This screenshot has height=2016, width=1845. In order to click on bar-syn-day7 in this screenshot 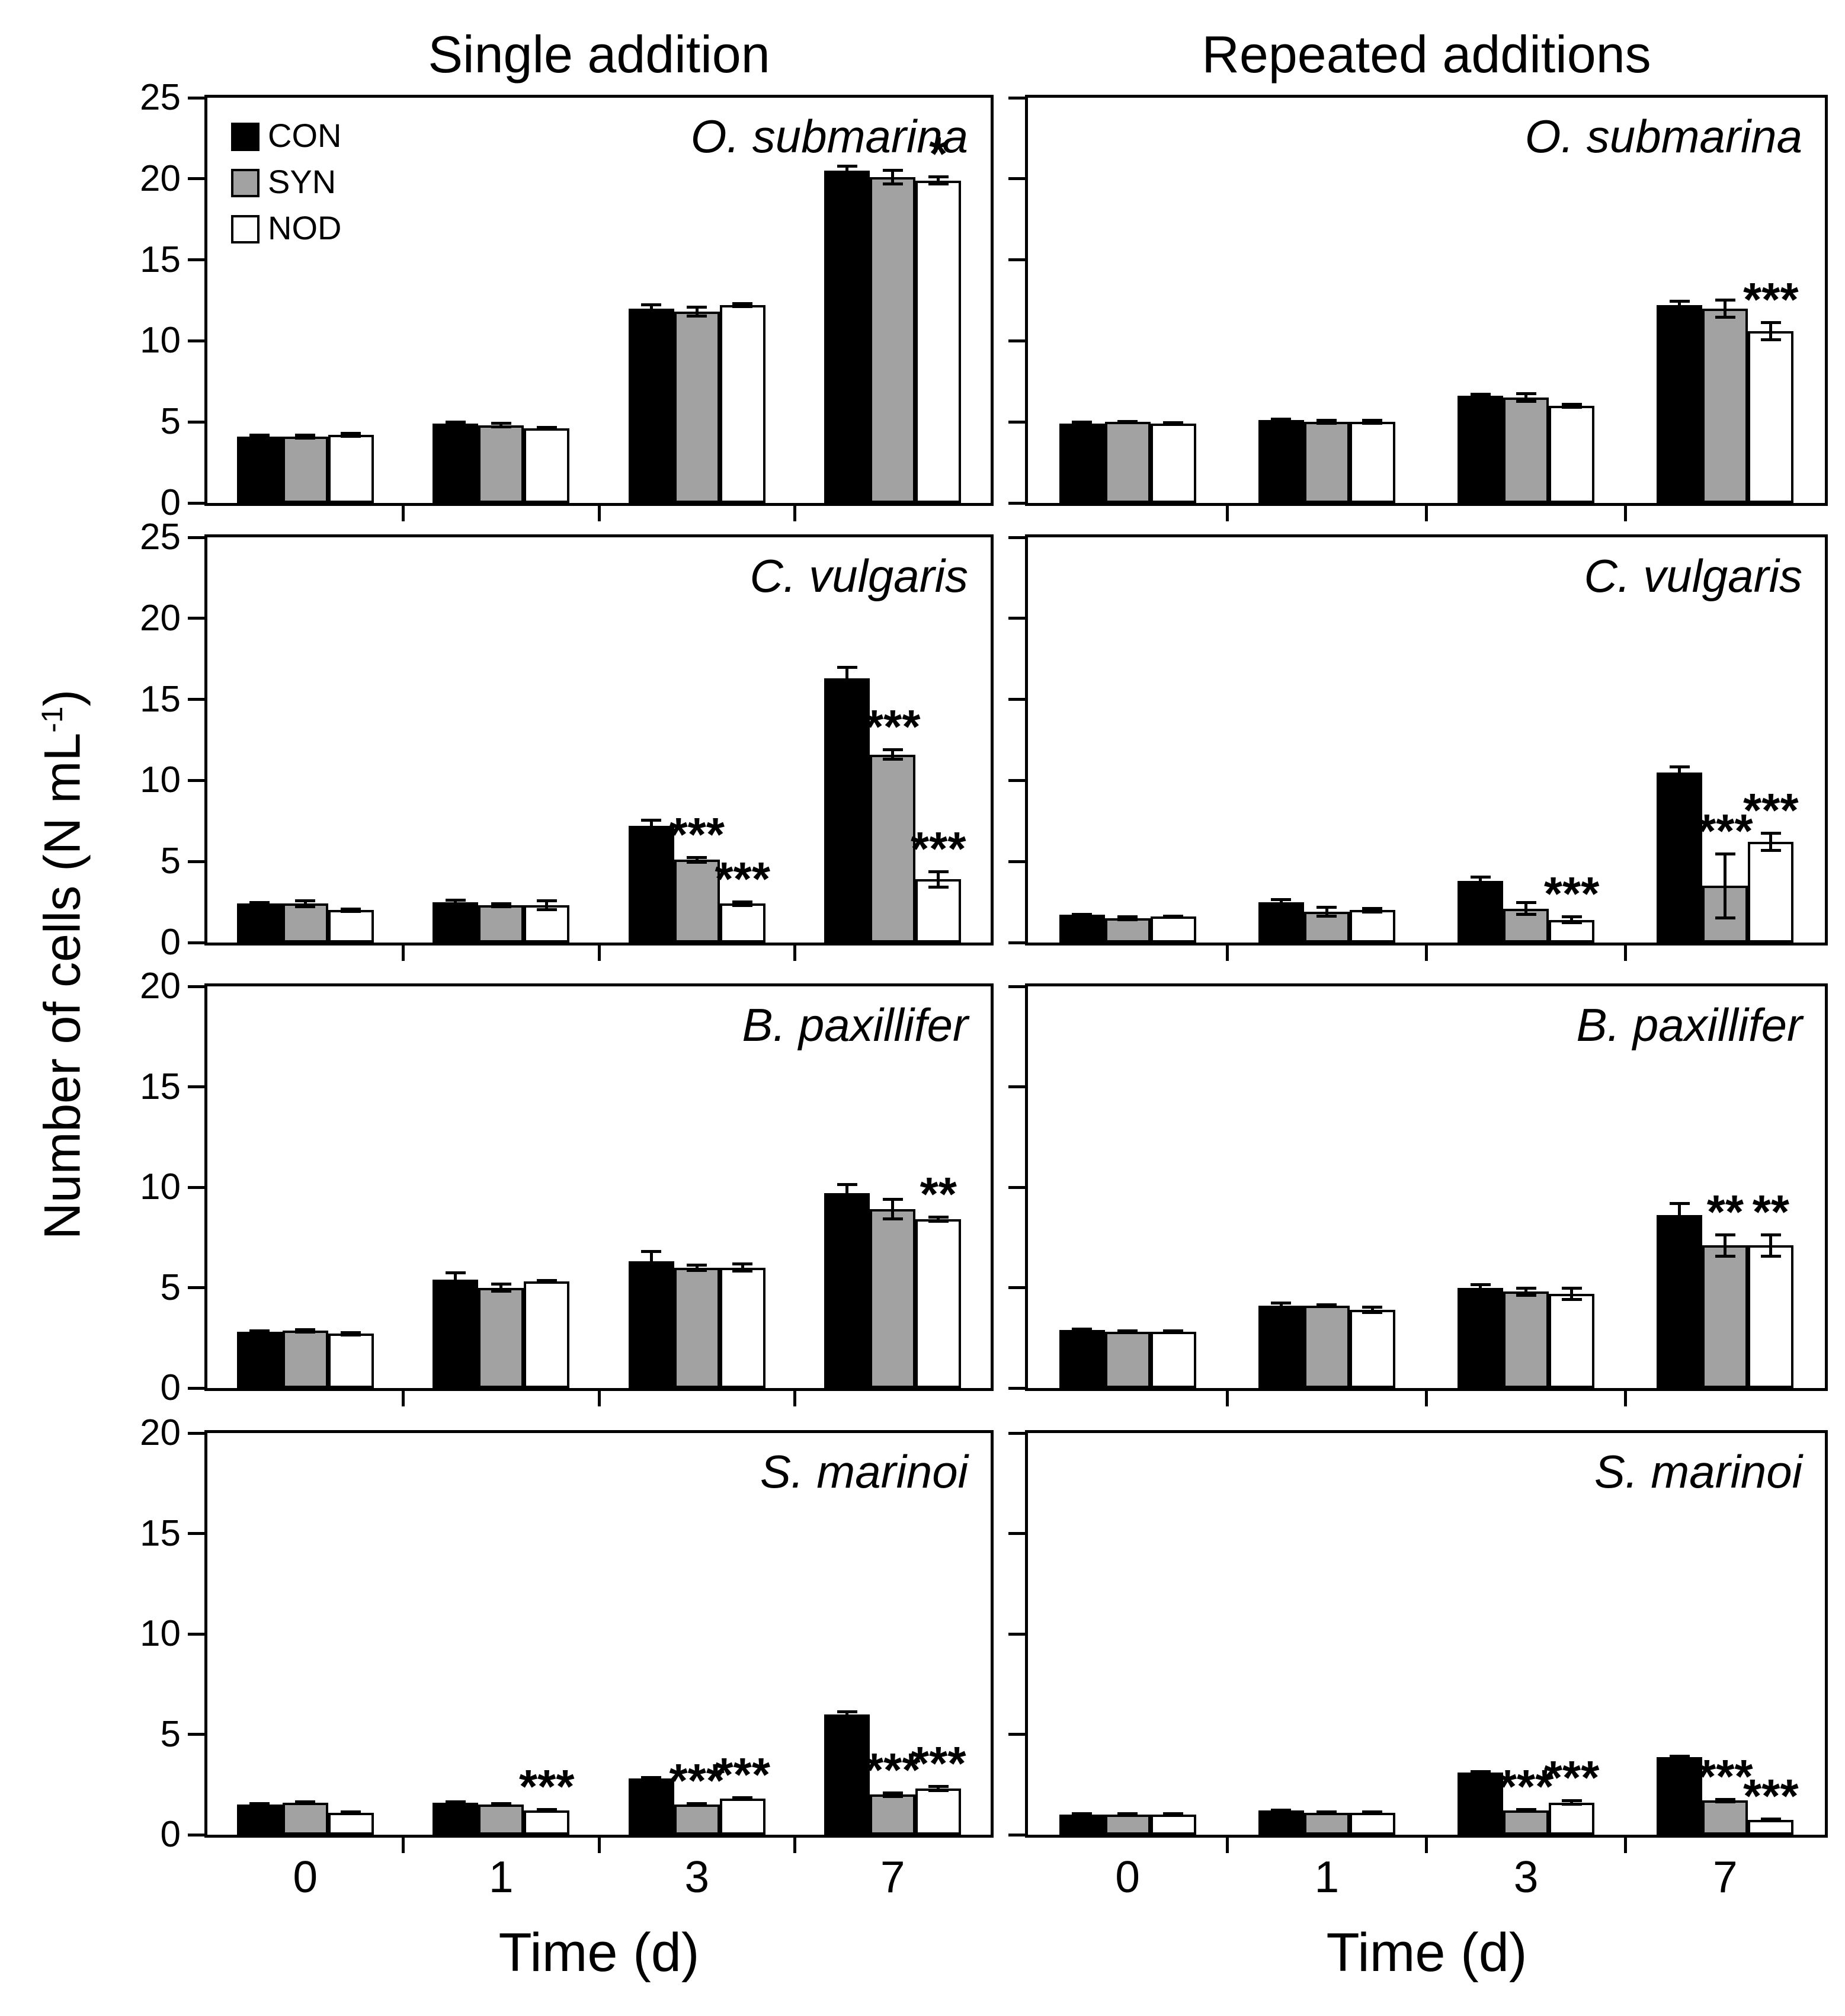, I will do `click(893, 848)`.